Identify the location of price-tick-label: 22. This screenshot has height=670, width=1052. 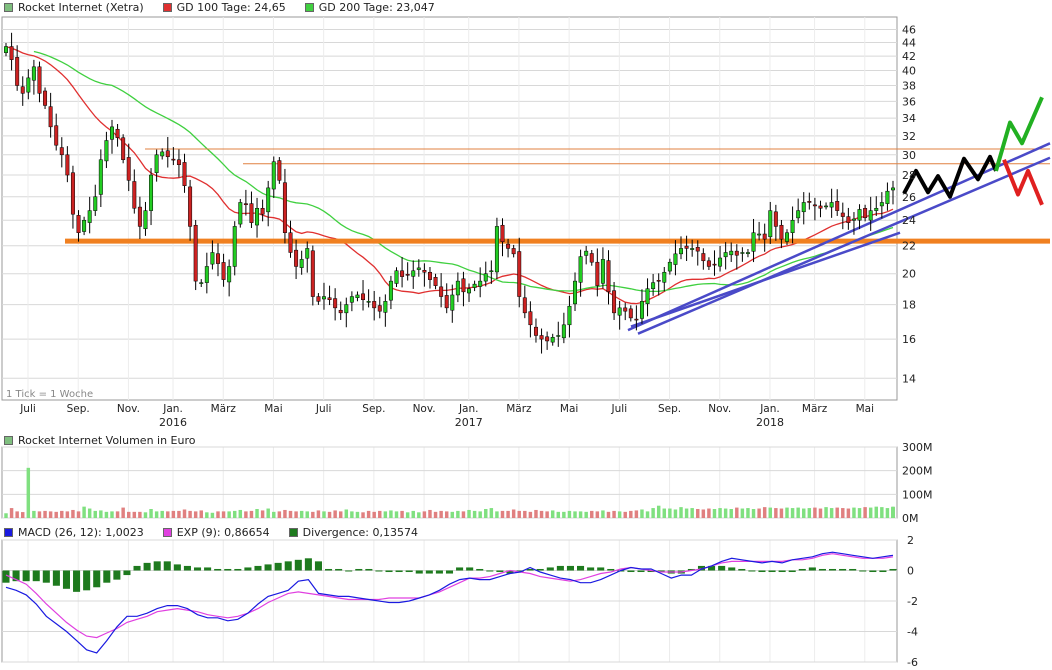
(909, 246).